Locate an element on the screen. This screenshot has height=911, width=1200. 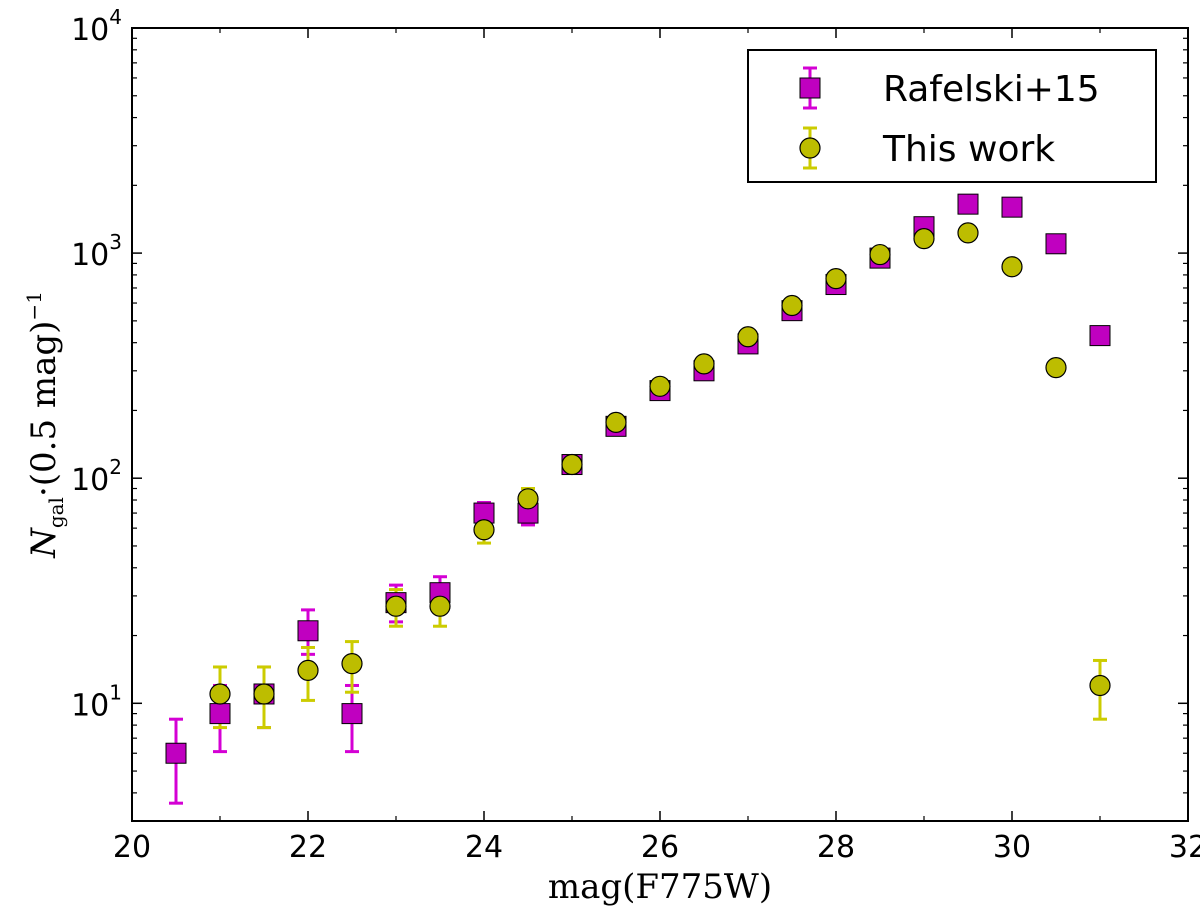
y-axis-title: Ngal·(0.5 mag)−1 is located at coordinates (45, 425).